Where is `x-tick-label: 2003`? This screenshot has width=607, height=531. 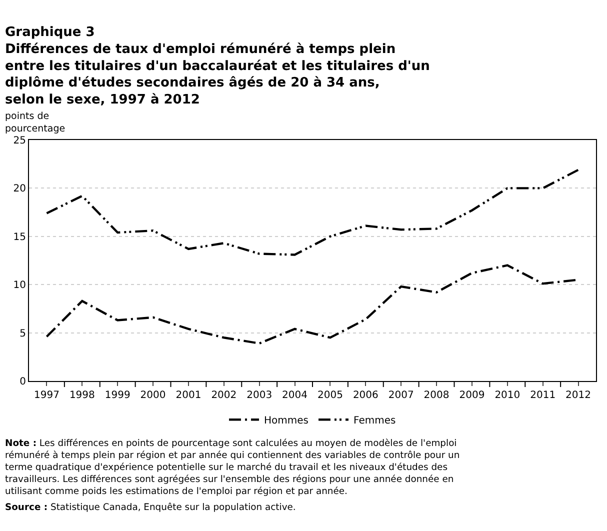
x-tick-label: 2003 is located at coordinates (259, 395).